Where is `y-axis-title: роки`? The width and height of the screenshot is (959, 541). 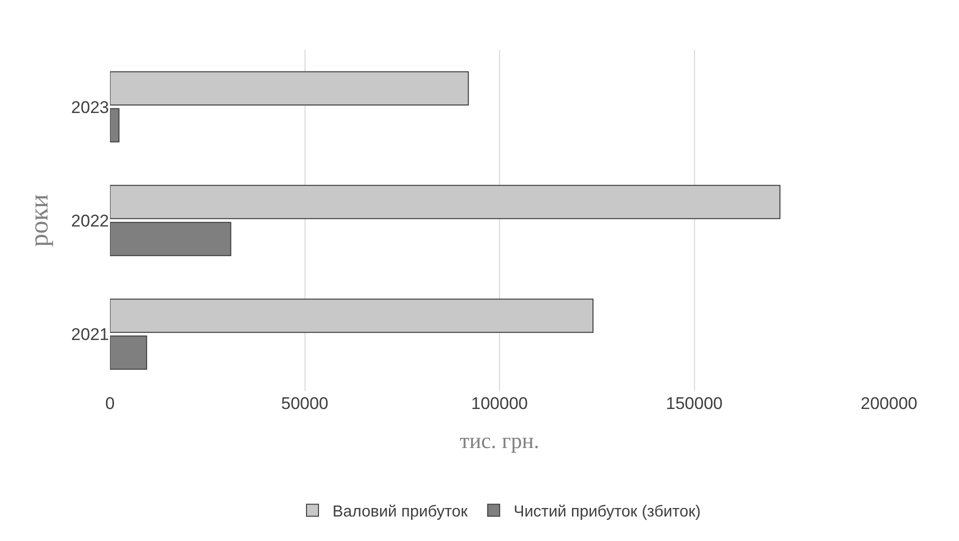
y-axis-title: роки is located at coordinates (39, 220).